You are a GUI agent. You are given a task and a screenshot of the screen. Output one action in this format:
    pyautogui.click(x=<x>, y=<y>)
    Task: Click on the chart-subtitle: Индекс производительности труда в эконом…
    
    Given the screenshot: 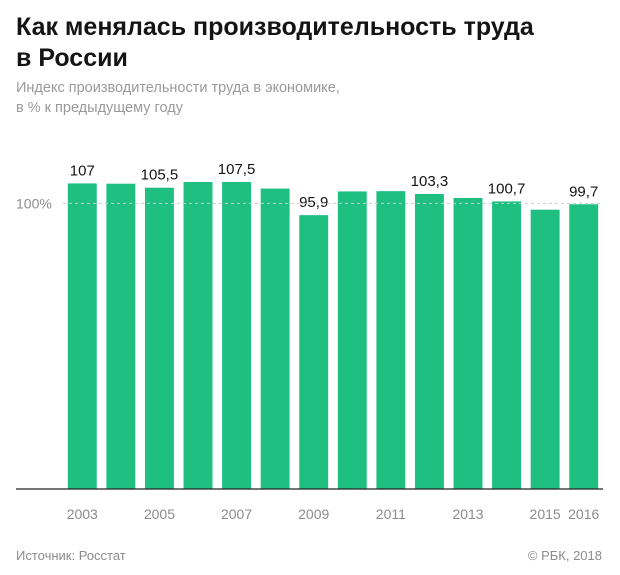 What is the action you would take?
    pyautogui.click(x=178, y=98)
    